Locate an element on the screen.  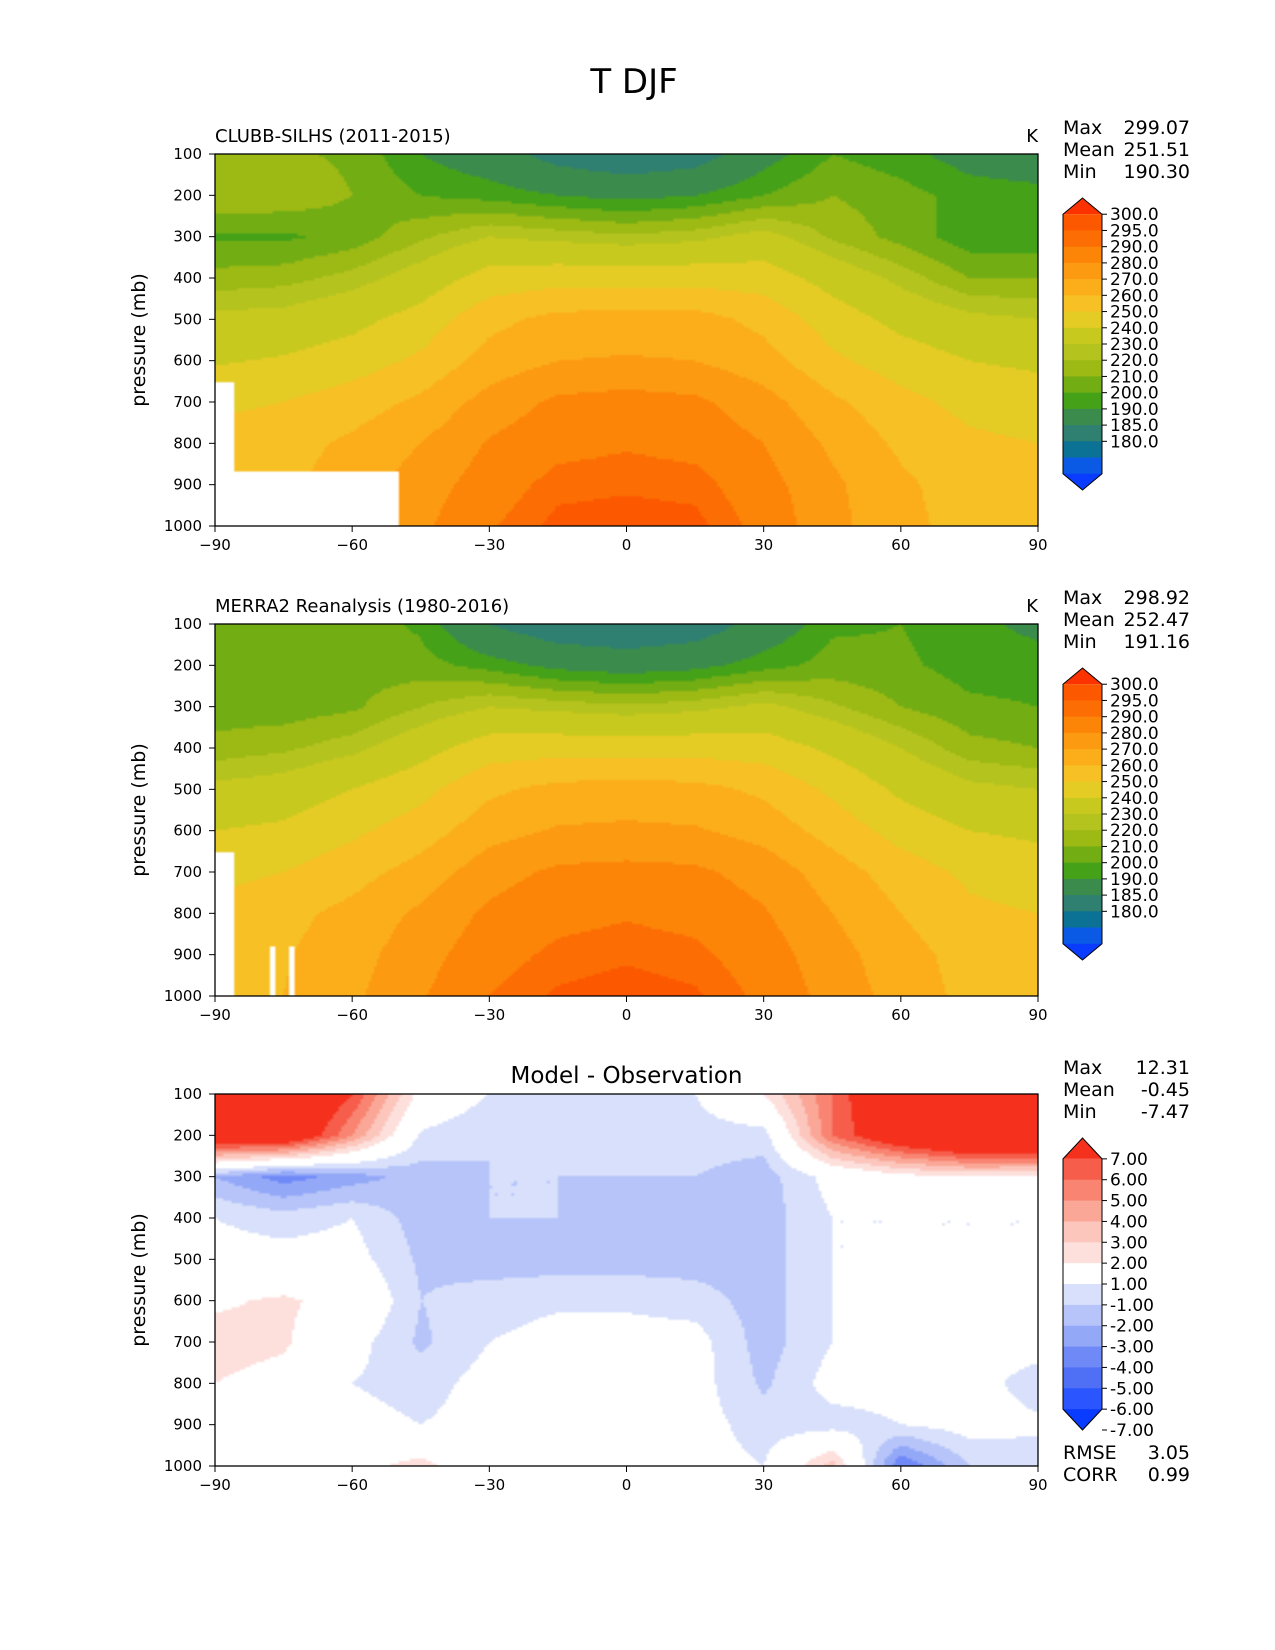
colorbar-label: 260.0 is located at coordinates (1134, 766).